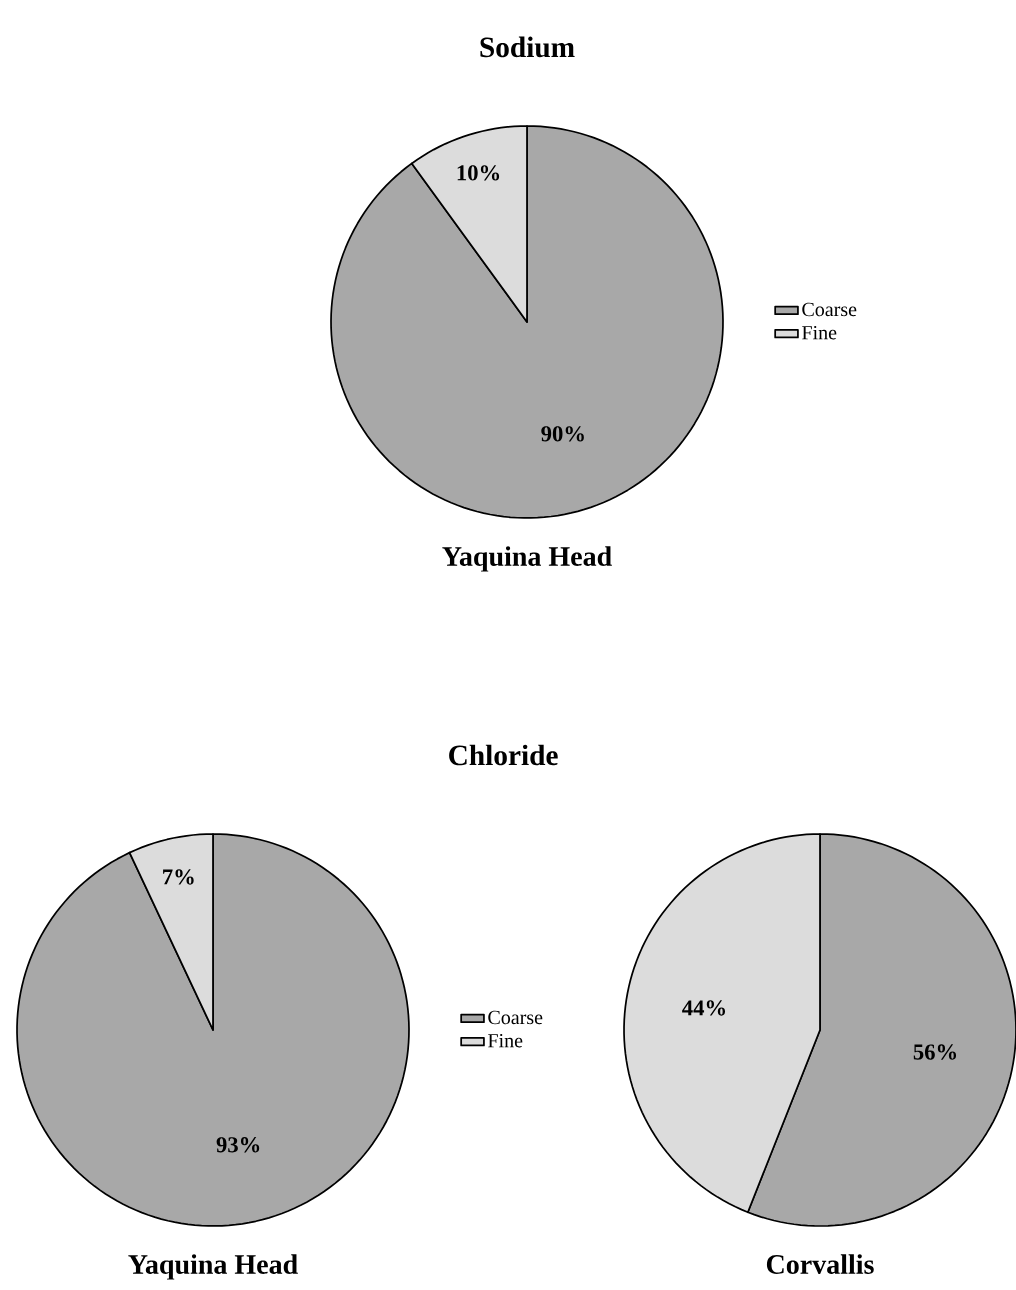 The width and height of the screenshot is (1016, 1290). I want to click on data-label: 44%, so click(704, 1008).